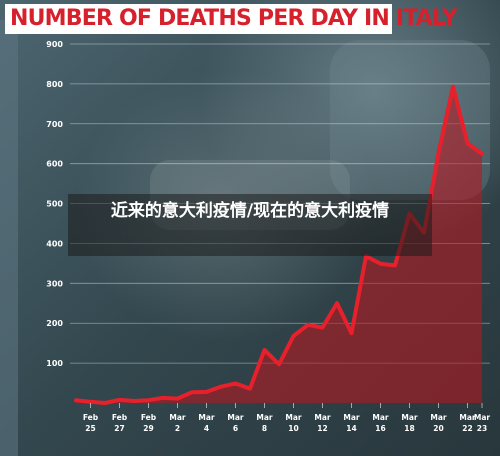 The height and width of the screenshot is (456, 500). Describe the element at coordinates (250, 211) in the screenshot. I see `caption-text: 近来的意大利疫情/现在的意大利疫情` at that location.